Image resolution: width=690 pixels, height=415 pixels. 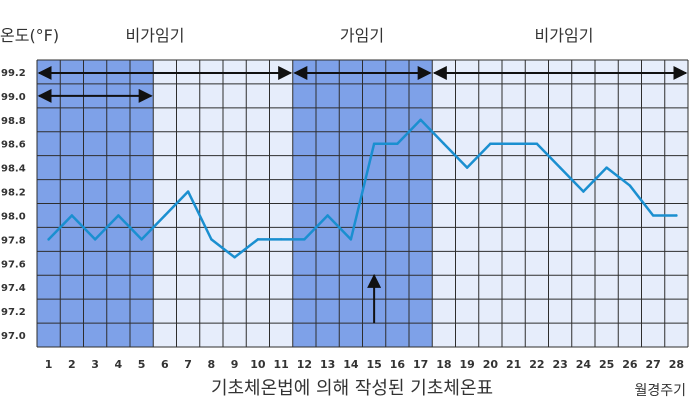 I want to click on x-tick-label: 27, so click(x=652, y=364).